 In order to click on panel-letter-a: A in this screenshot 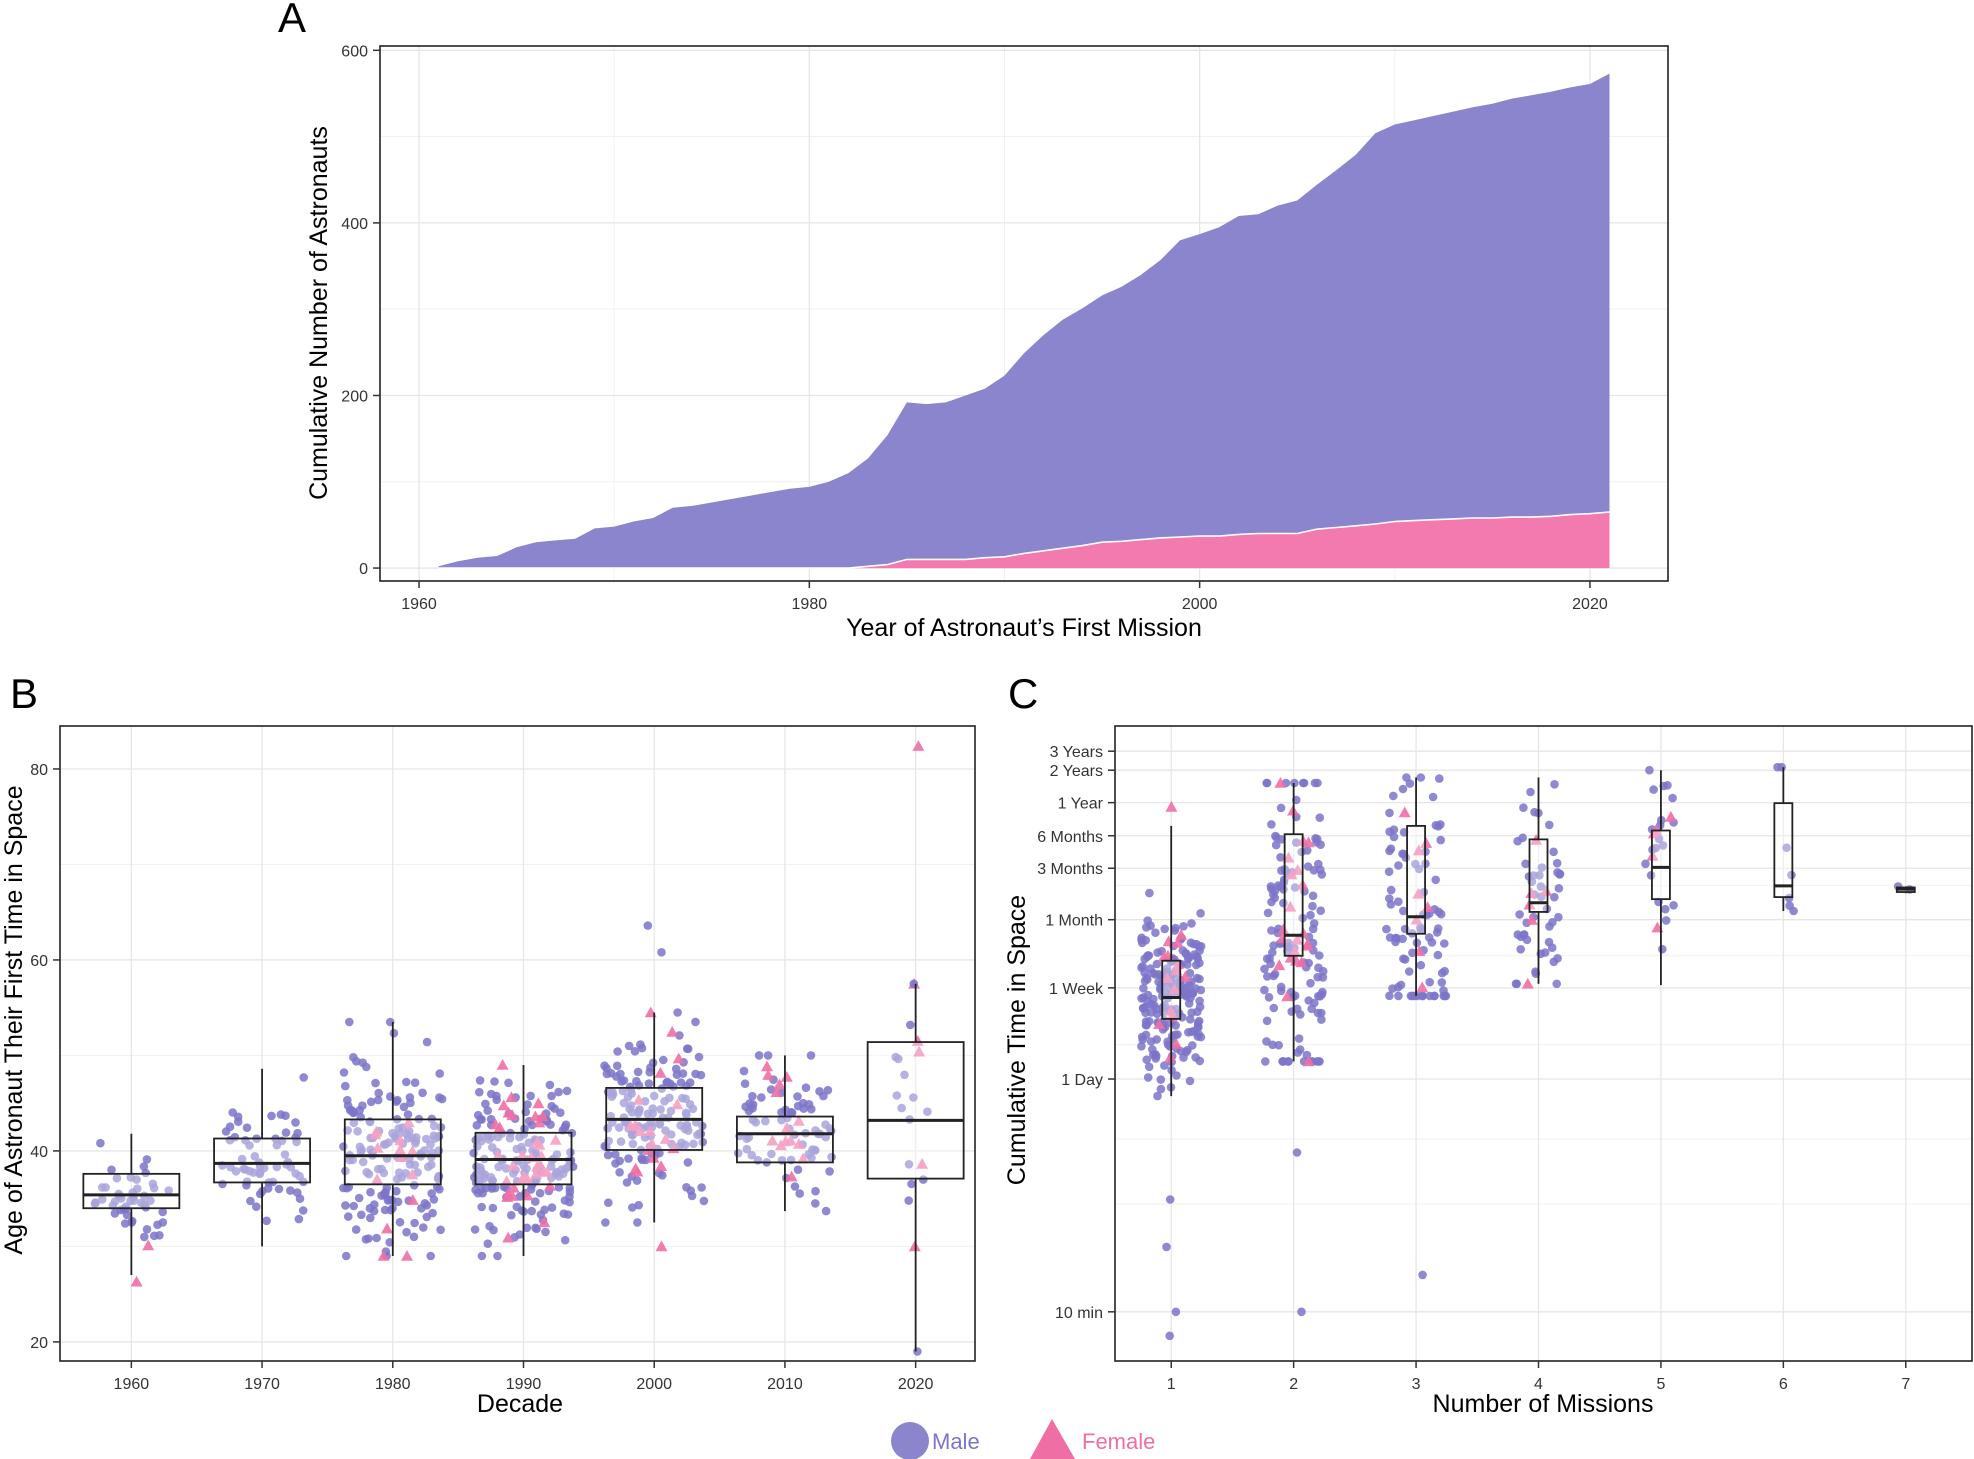, I will do `click(292, 20)`.